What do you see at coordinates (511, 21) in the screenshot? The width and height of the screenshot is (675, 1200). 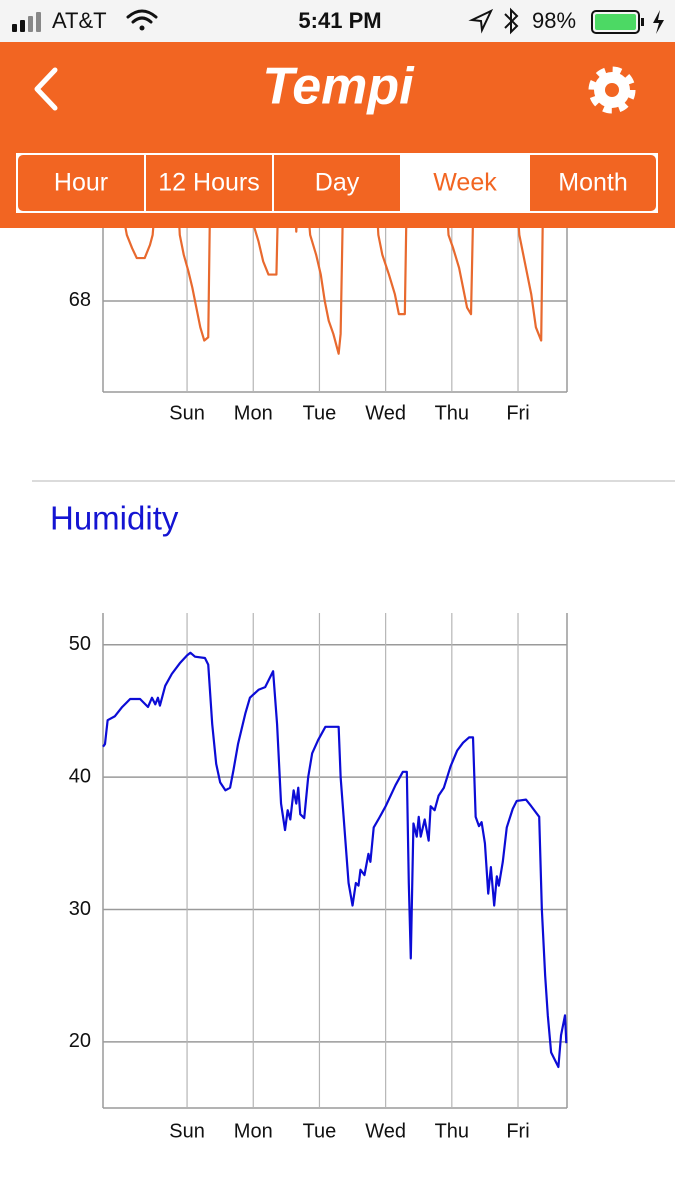 I see `bluetooth-icon` at bounding box center [511, 21].